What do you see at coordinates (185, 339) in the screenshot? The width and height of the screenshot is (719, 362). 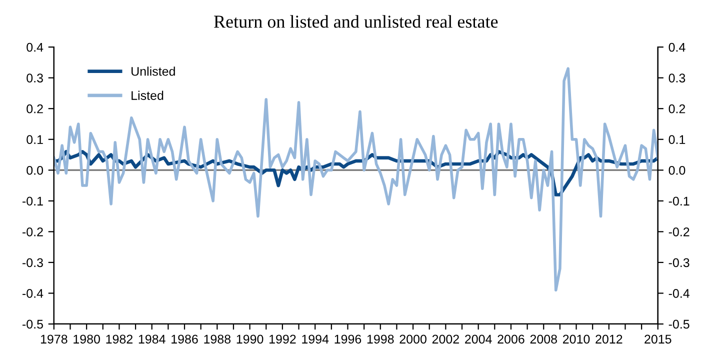 I see `x-tick-label: 1986` at bounding box center [185, 339].